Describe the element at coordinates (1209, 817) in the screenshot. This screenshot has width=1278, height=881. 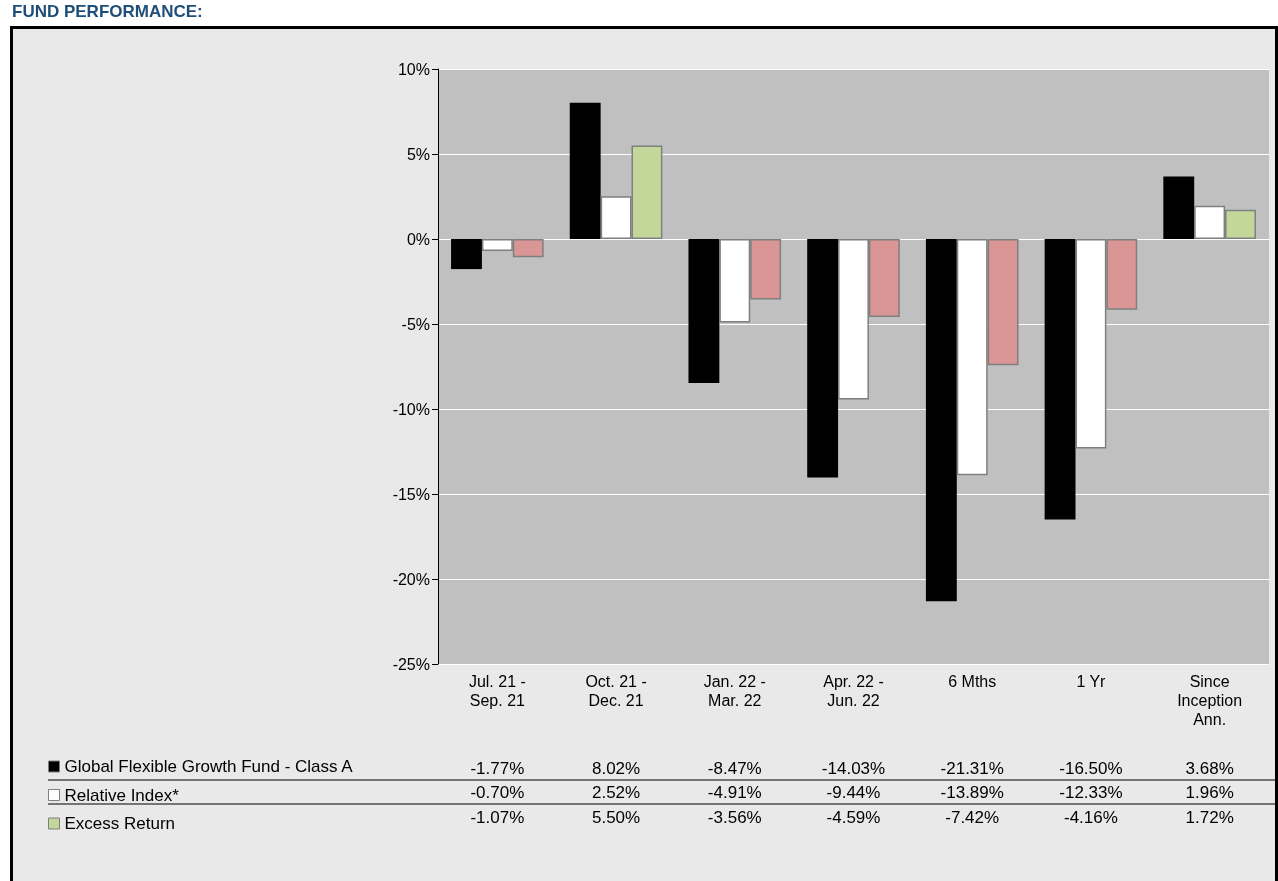
I see `data-label: 1.72%` at that location.